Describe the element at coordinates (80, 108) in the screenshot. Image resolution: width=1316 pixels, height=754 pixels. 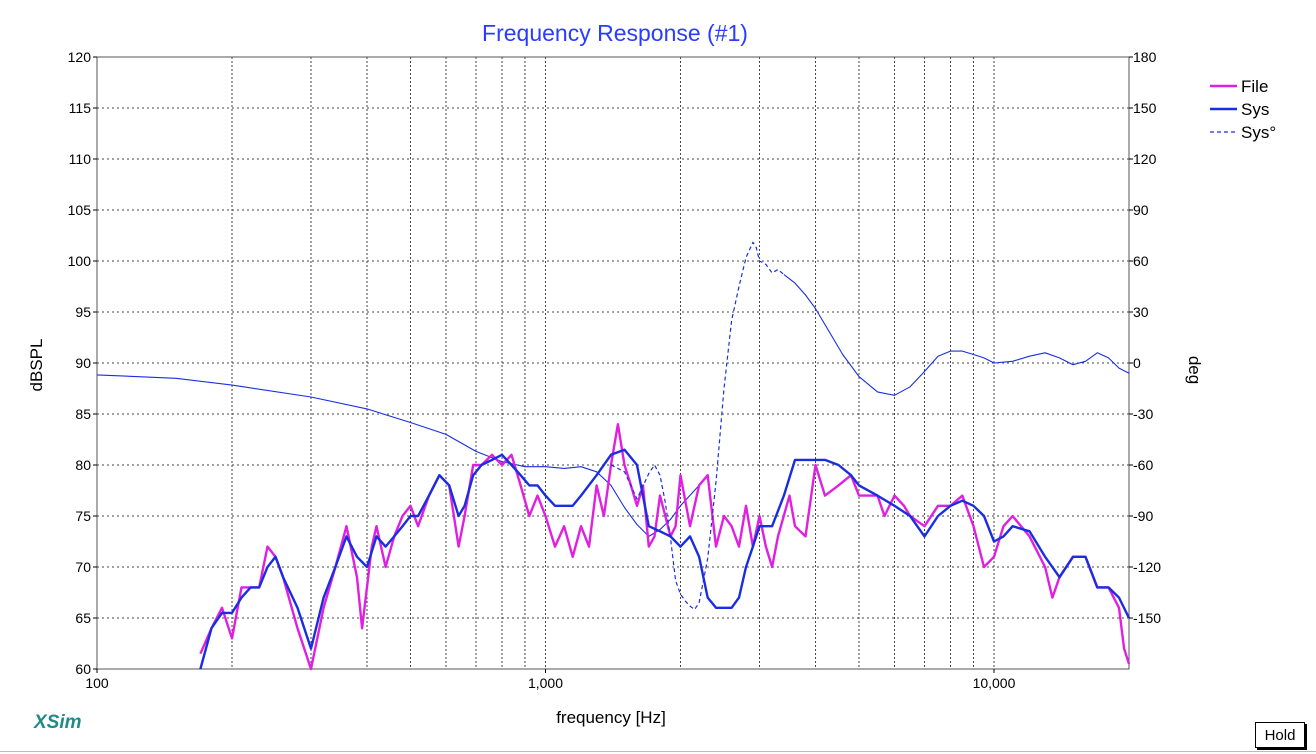
I see `y-tick-label: 115` at that location.